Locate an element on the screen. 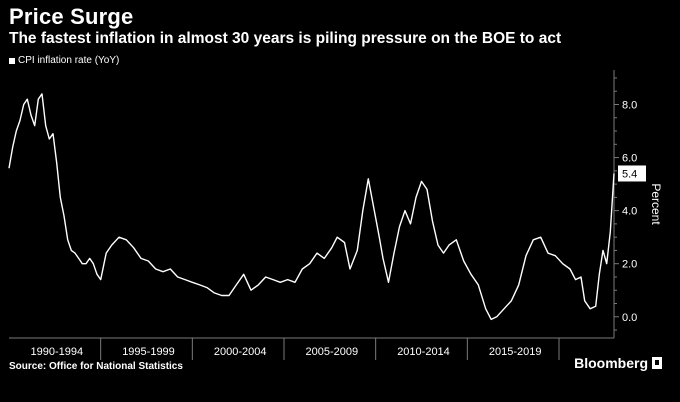 The height and width of the screenshot is (402, 680). y-tick-label: 4.0 is located at coordinates (629, 212).